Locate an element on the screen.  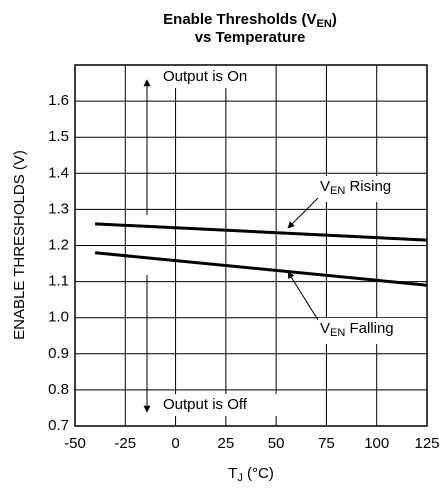
x-tick-label: -25 is located at coordinates (125, 443).